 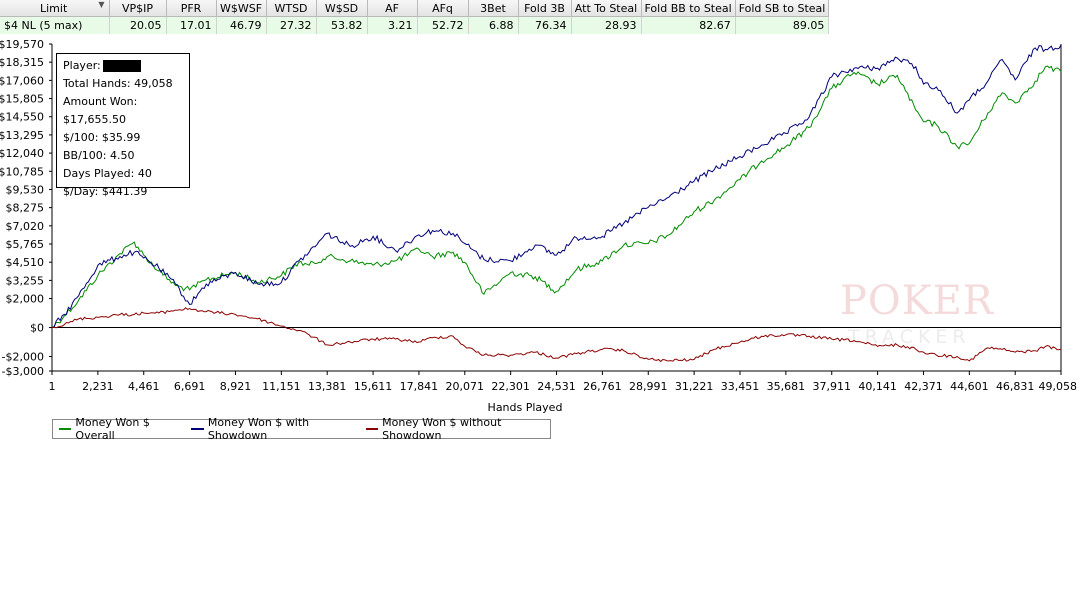 I want to click on table-cell: 53.82, so click(x=342, y=25).